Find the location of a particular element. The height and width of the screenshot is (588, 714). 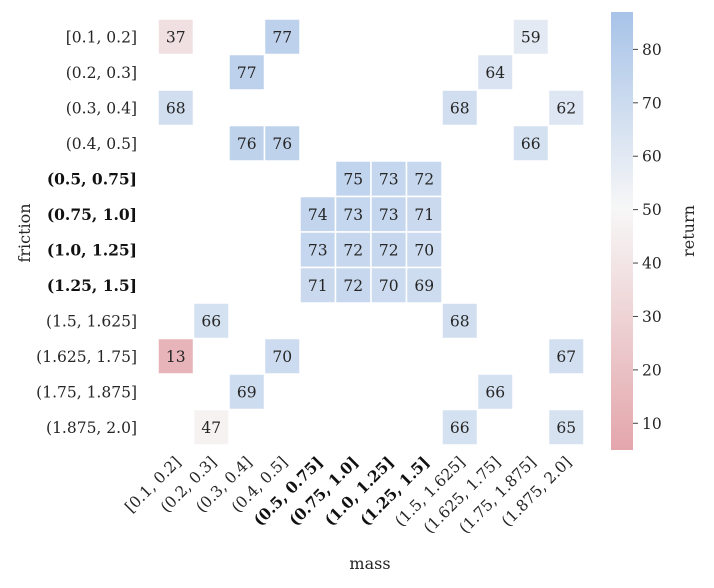

y-tick-label: (0.4, 0.5] is located at coordinates (101, 144).